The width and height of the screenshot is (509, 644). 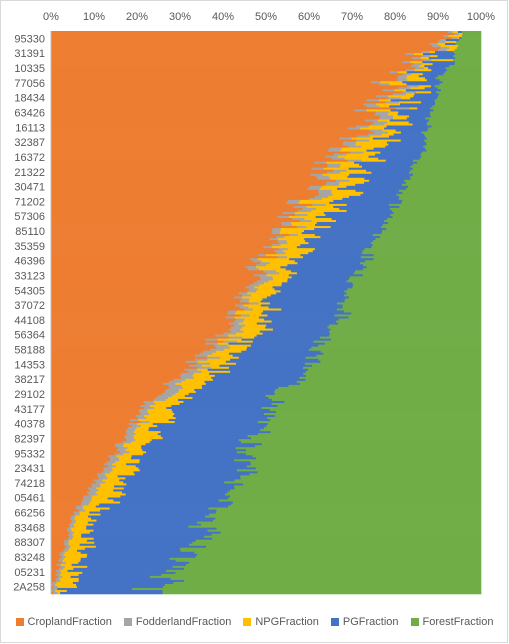 I want to click on x-tick-label: 80%, so click(x=395, y=17).